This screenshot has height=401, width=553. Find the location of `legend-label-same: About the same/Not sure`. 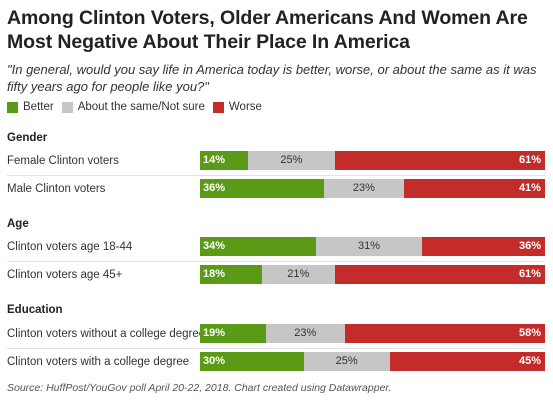

legend-label-same: About the same/Not sure is located at coordinates (141, 107).